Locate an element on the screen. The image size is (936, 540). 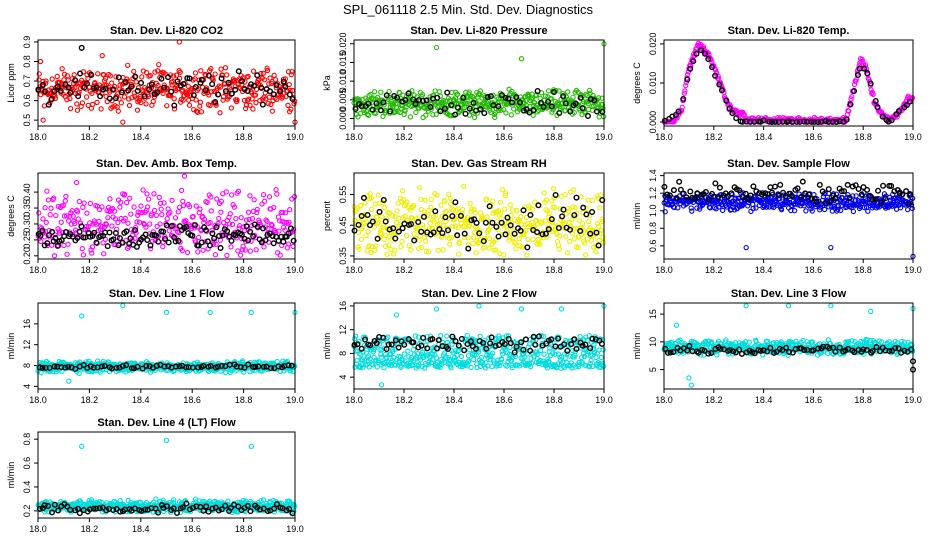
x-tick-label: 18.8 is located at coordinates (863, 400).